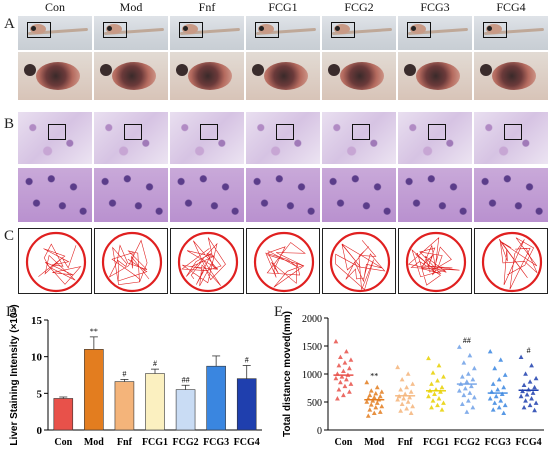 The width and height of the screenshot is (550, 469). I want to click on panel-letter-e: E, so click(279, 312).